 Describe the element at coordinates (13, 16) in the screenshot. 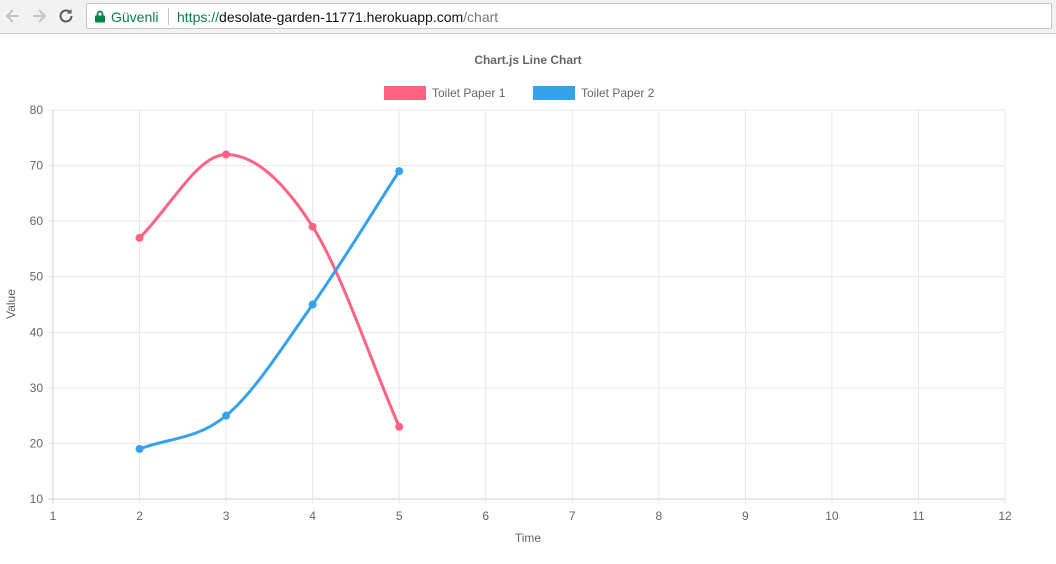

I see `back-arrow-icon` at that location.